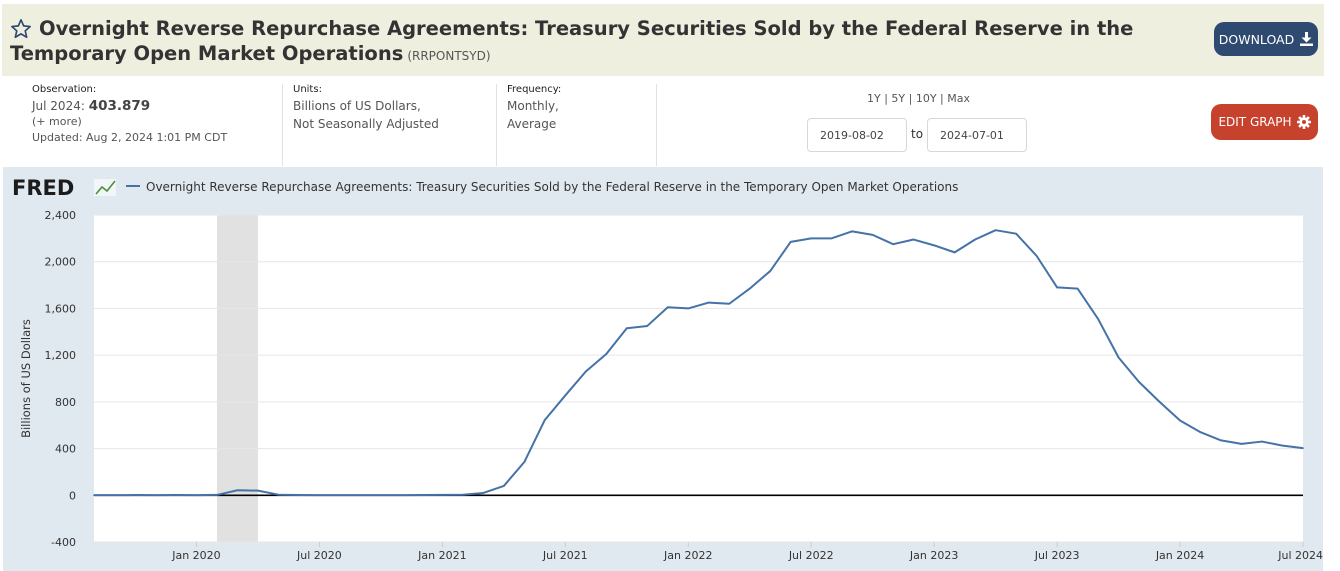 The height and width of the screenshot is (571, 1340). What do you see at coordinates (319, 555) in the screenshot?
I see `x-tick-label: Jul 2020` at bounding box center [319, 555].